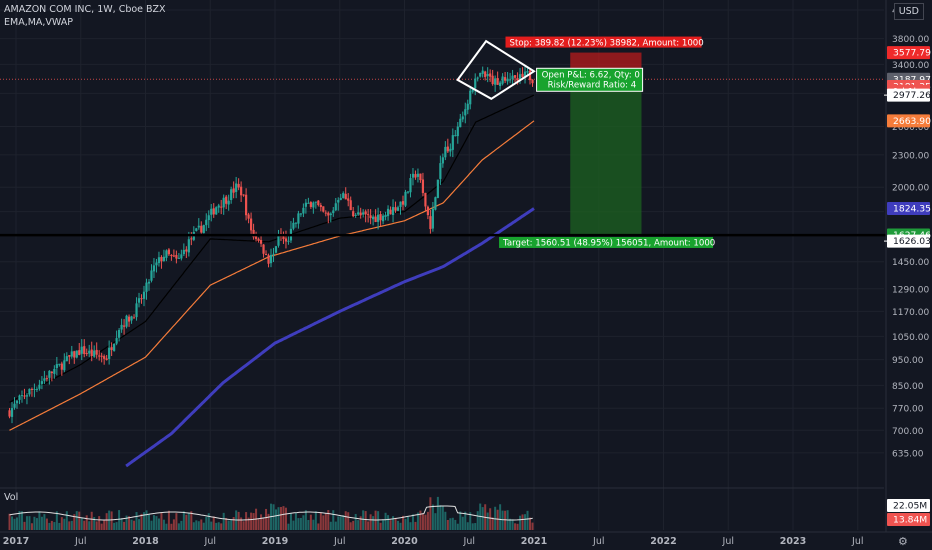 Image resolution: width=932 pixels, height=550 pixels. What do you see at coordinates (663, 541) in the screenshot?
I see `time-tick-label: 2022` at bounding box center [663, 541].